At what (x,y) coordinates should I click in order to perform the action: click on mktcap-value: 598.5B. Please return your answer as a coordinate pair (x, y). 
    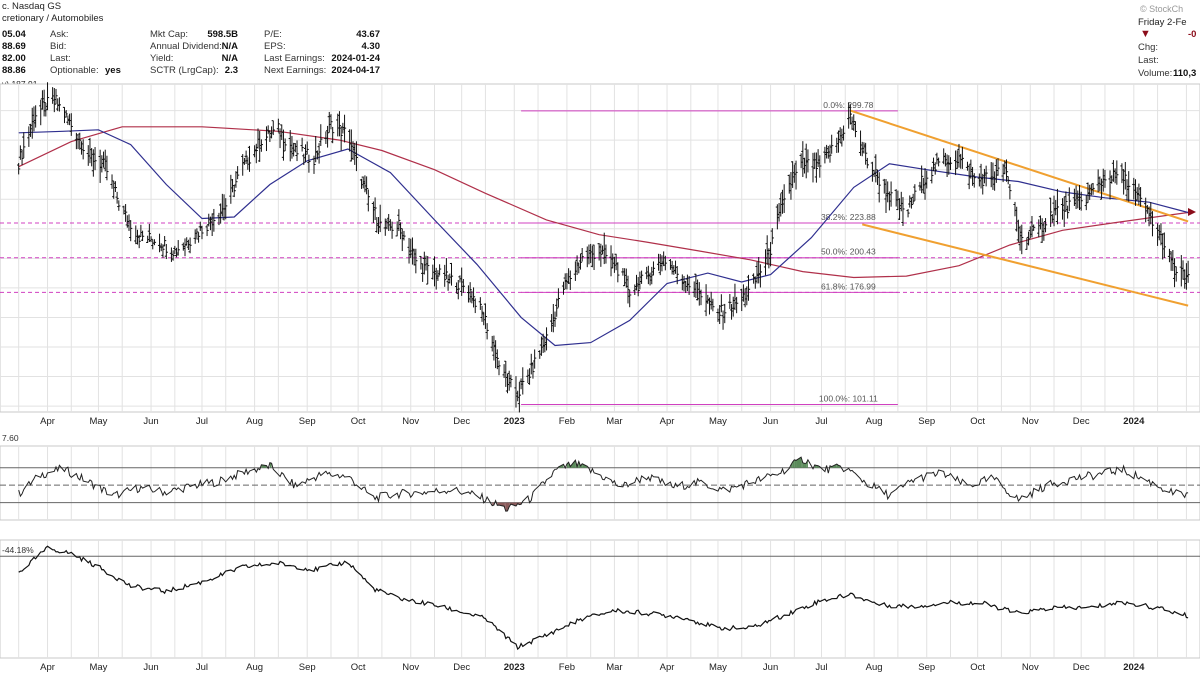
    Looking at the image, I should click on (222, 34).